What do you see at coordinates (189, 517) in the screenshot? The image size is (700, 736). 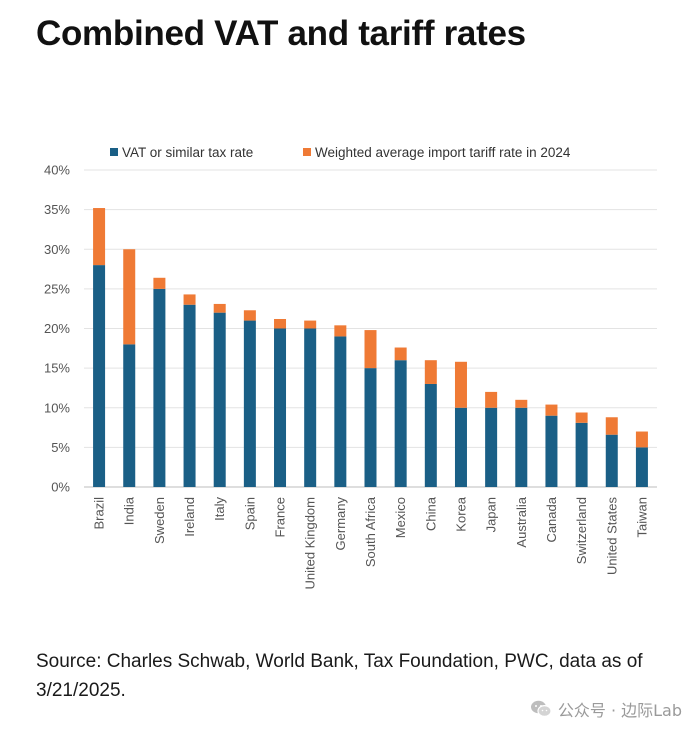 I see `x-tick-label: Ireland` at bounding box center [189, 517].